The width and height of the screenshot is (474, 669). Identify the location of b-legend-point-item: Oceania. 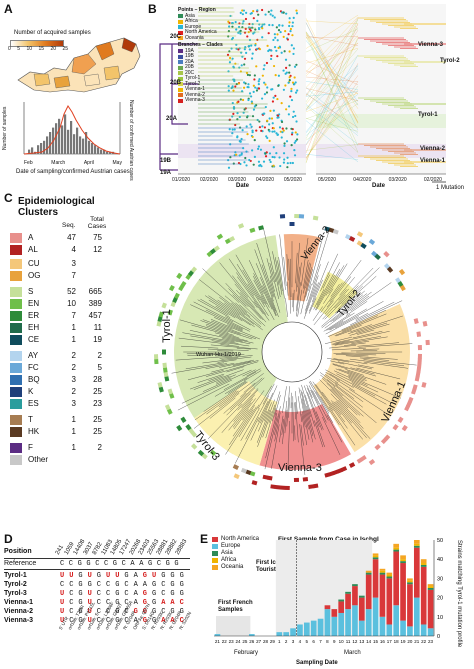
(200, 38).